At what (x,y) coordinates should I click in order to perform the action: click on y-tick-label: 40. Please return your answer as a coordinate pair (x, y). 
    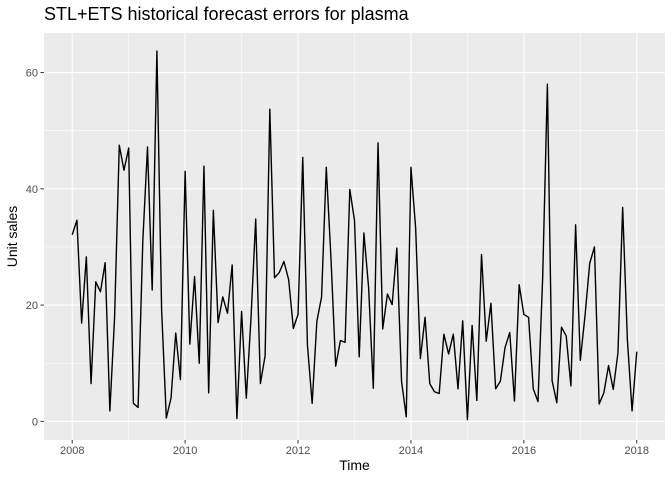
    Looking at the image, I should click on (32, 190).